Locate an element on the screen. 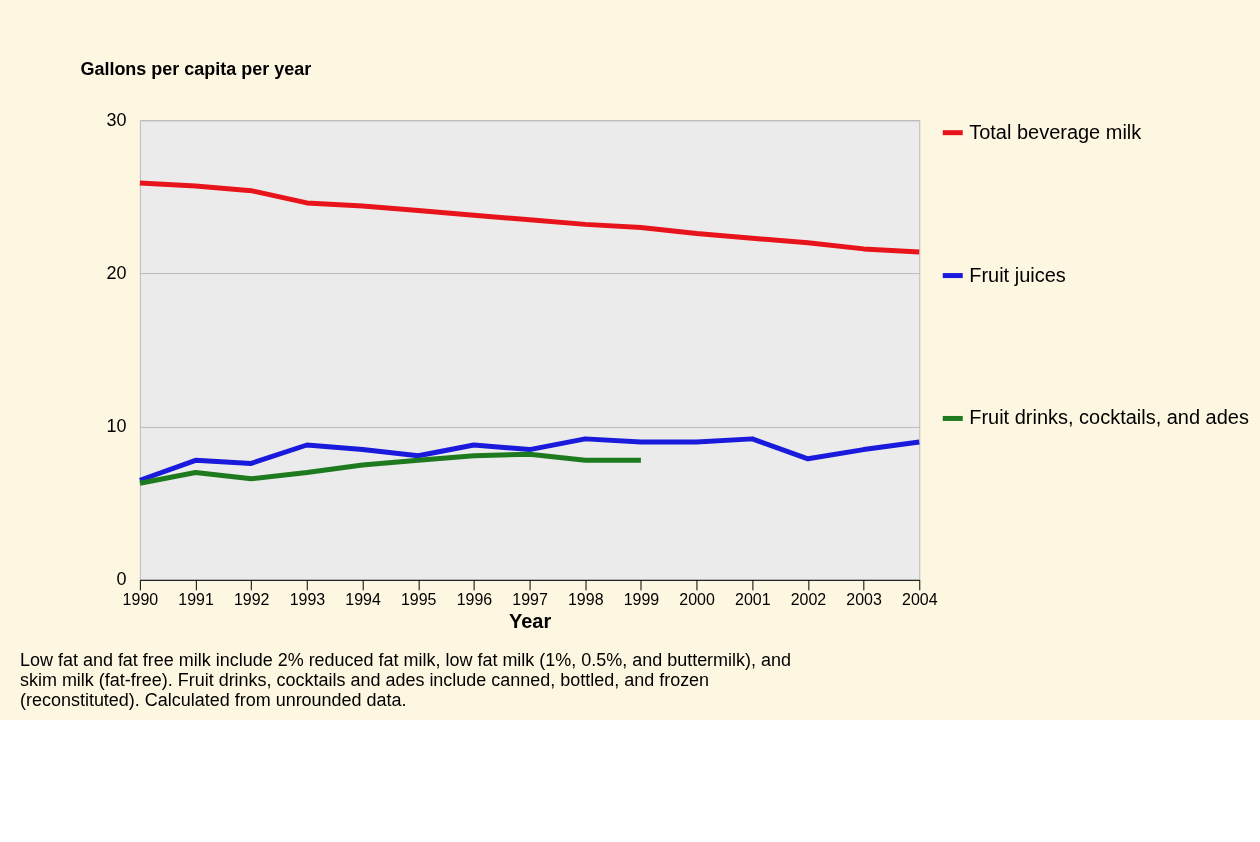 The image size is (1260, 842). x-axis-title: Year is located at coordinates (530, 621).